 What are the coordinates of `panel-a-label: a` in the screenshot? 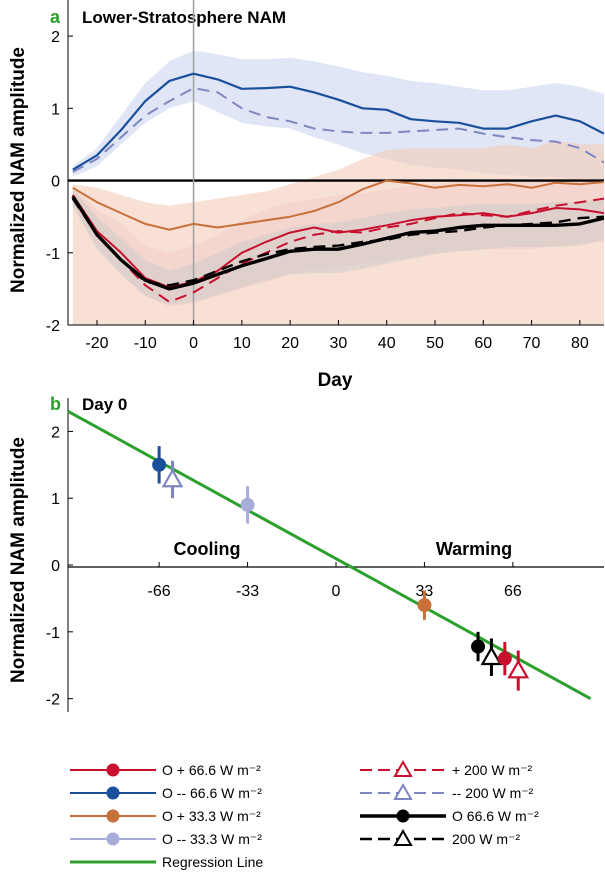 It's located at (55, 17).